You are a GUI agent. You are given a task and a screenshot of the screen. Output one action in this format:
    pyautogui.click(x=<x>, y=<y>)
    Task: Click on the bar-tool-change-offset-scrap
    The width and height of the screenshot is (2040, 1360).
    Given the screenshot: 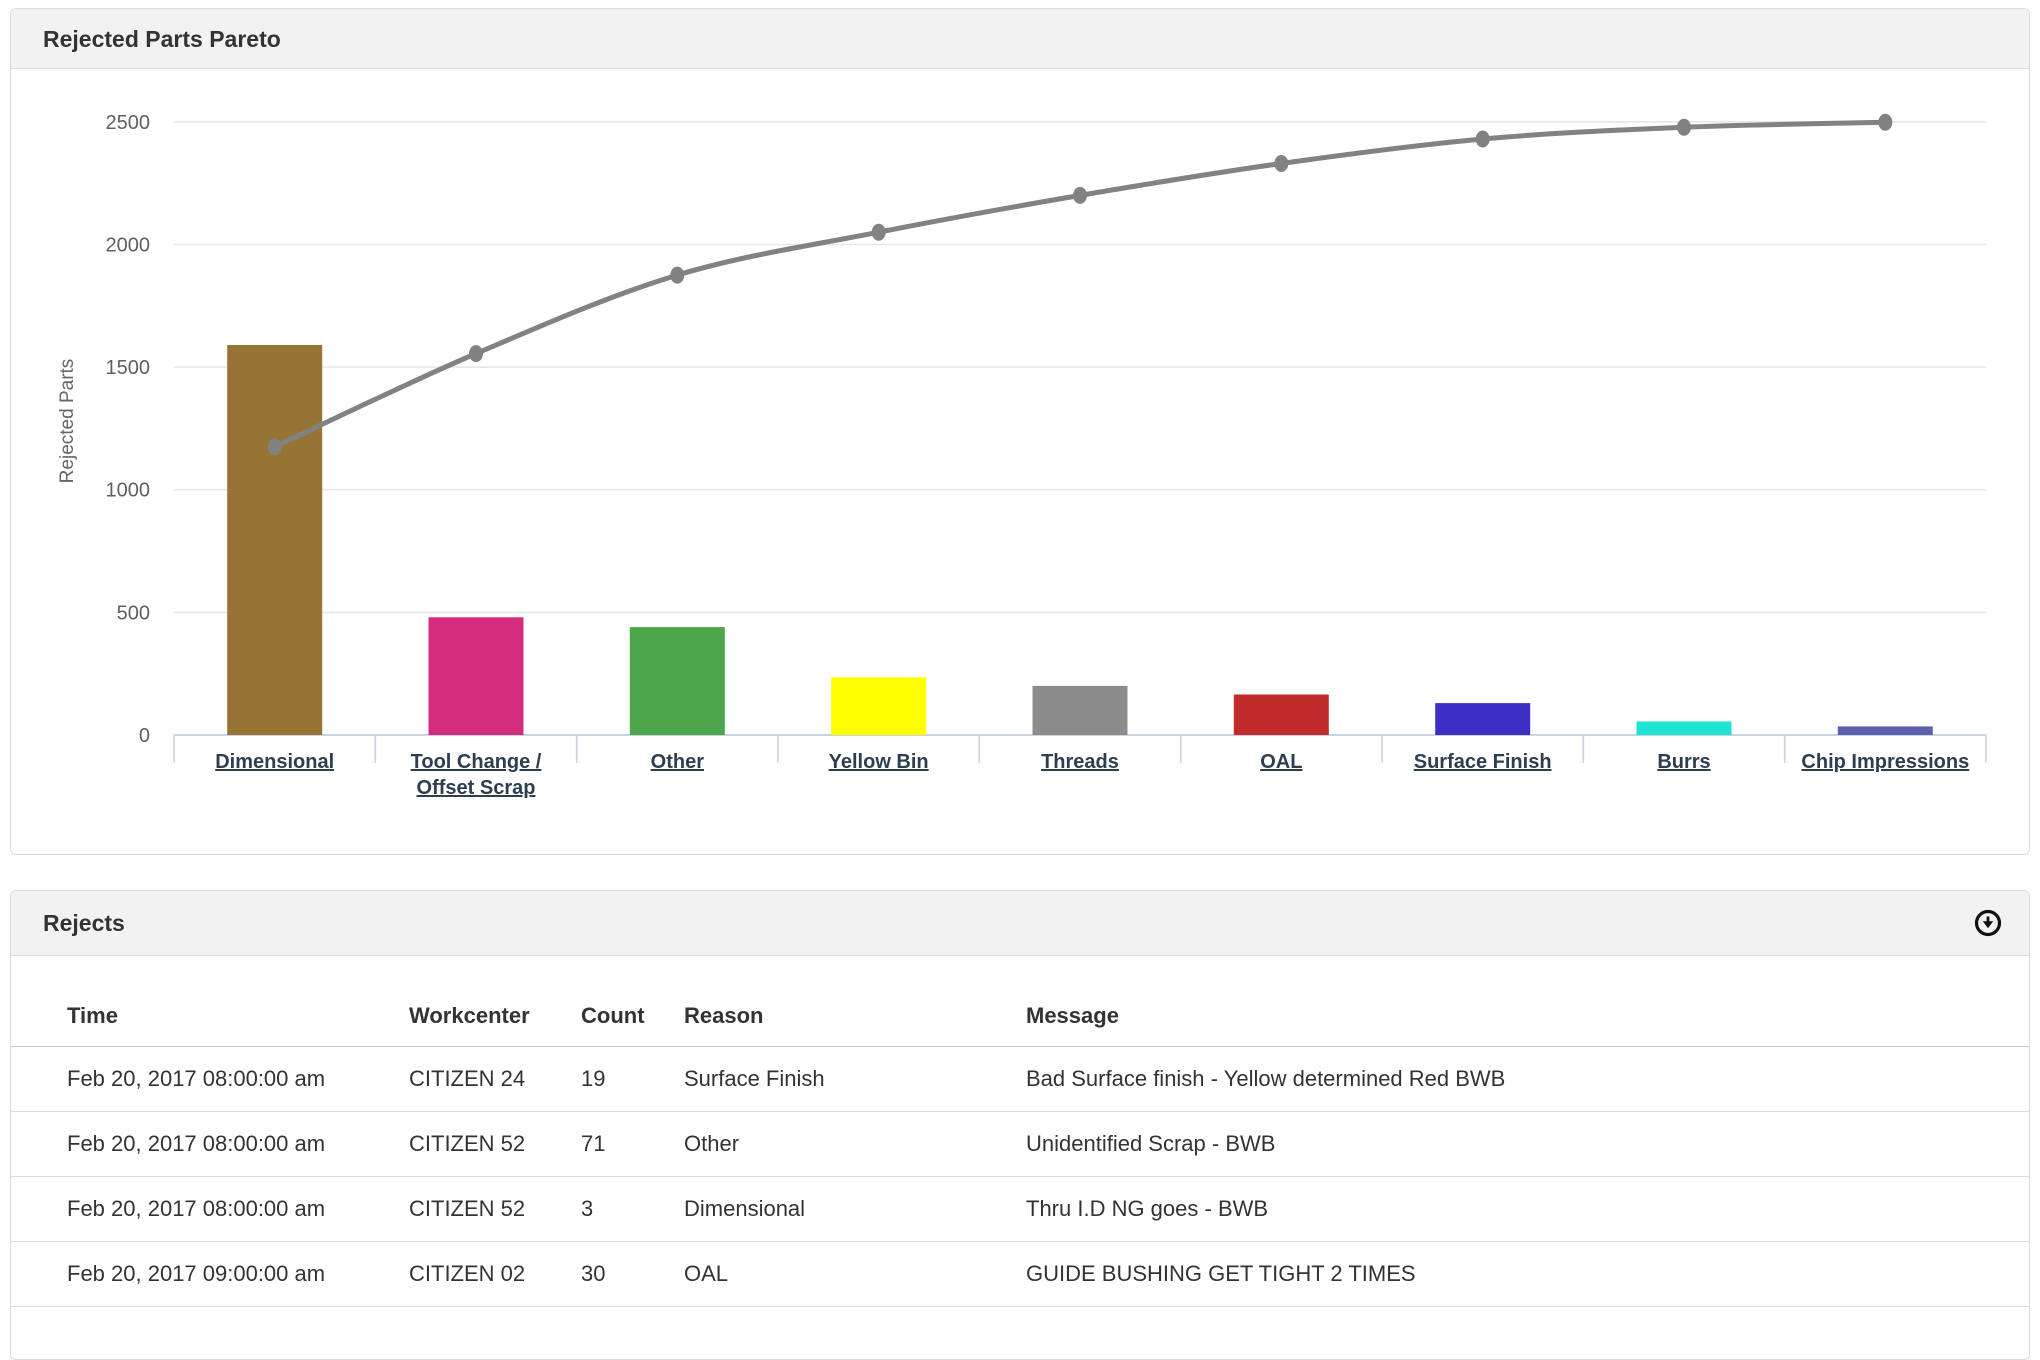 What is the action you would take?
    pyautogui.click(x=476, y=676)
    